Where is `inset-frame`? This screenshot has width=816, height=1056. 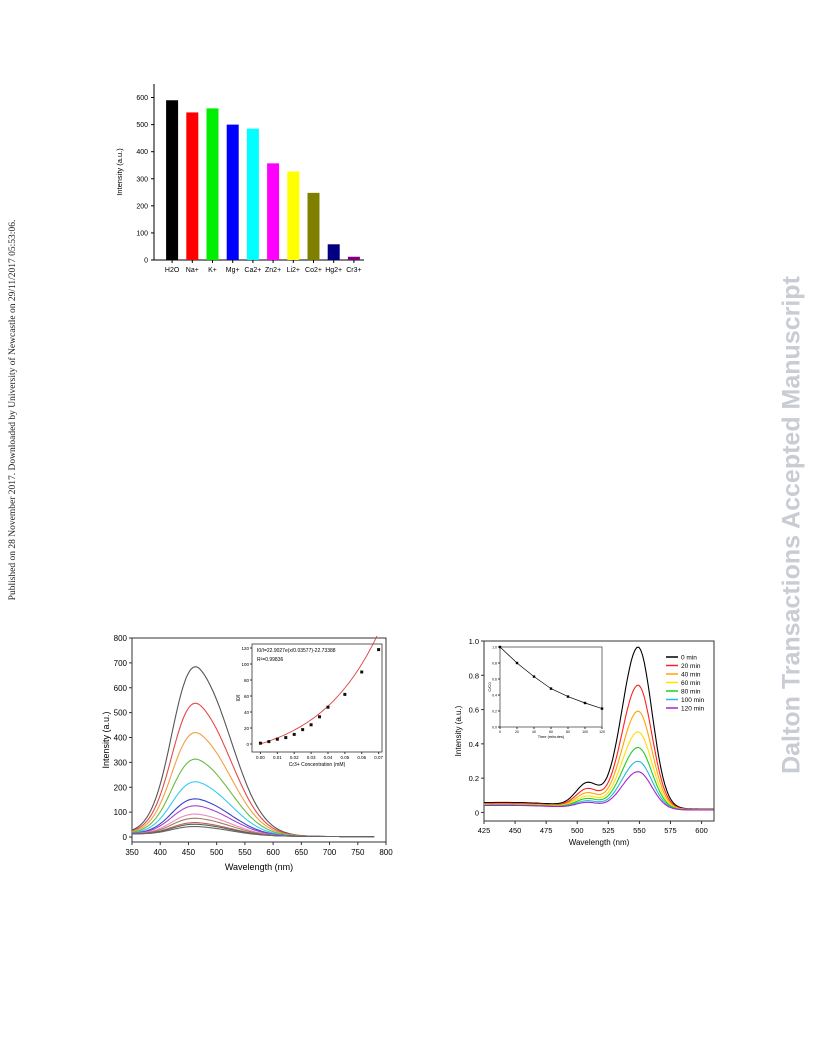
inset-frame is located at coordinates (317, 698).